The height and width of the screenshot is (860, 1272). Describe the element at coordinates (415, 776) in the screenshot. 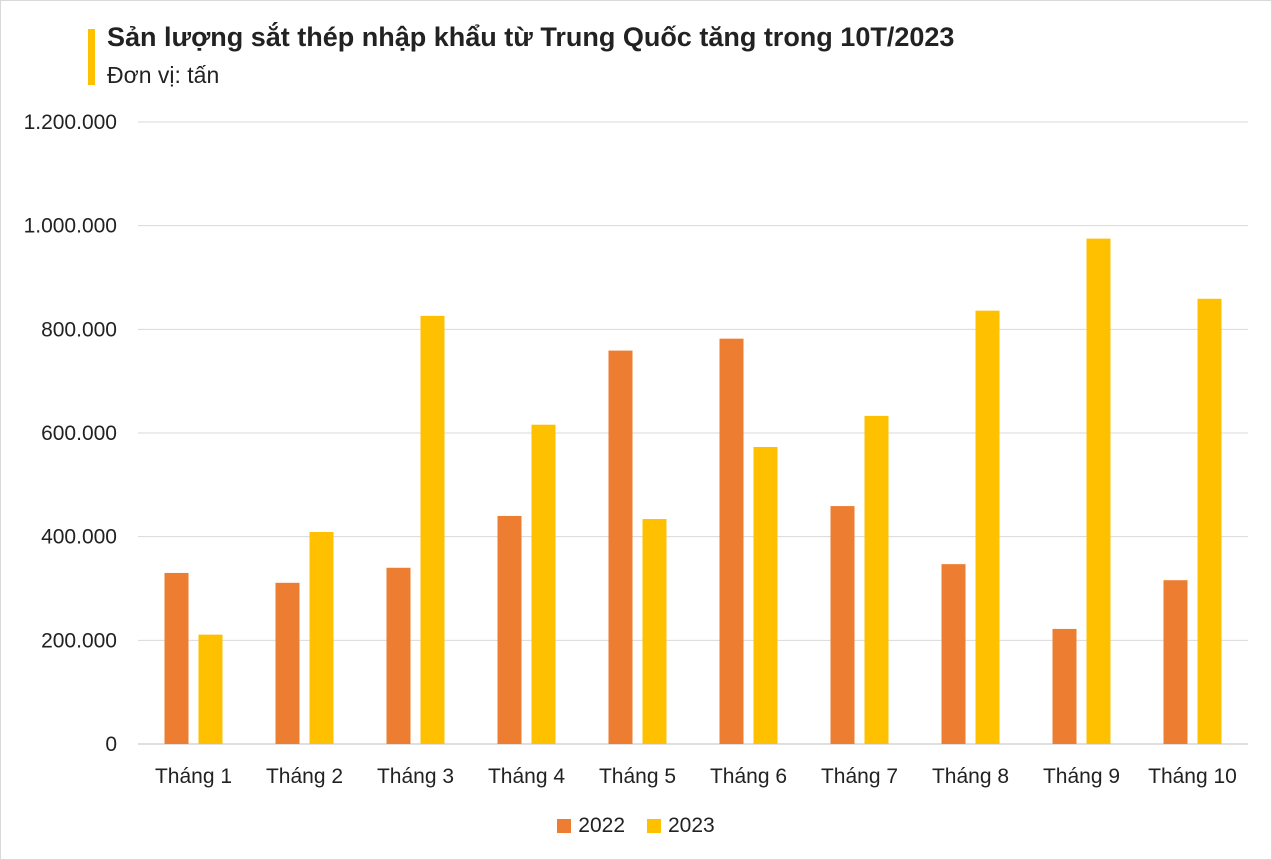

I see `x-tick-label: Tháng 3` at that location.